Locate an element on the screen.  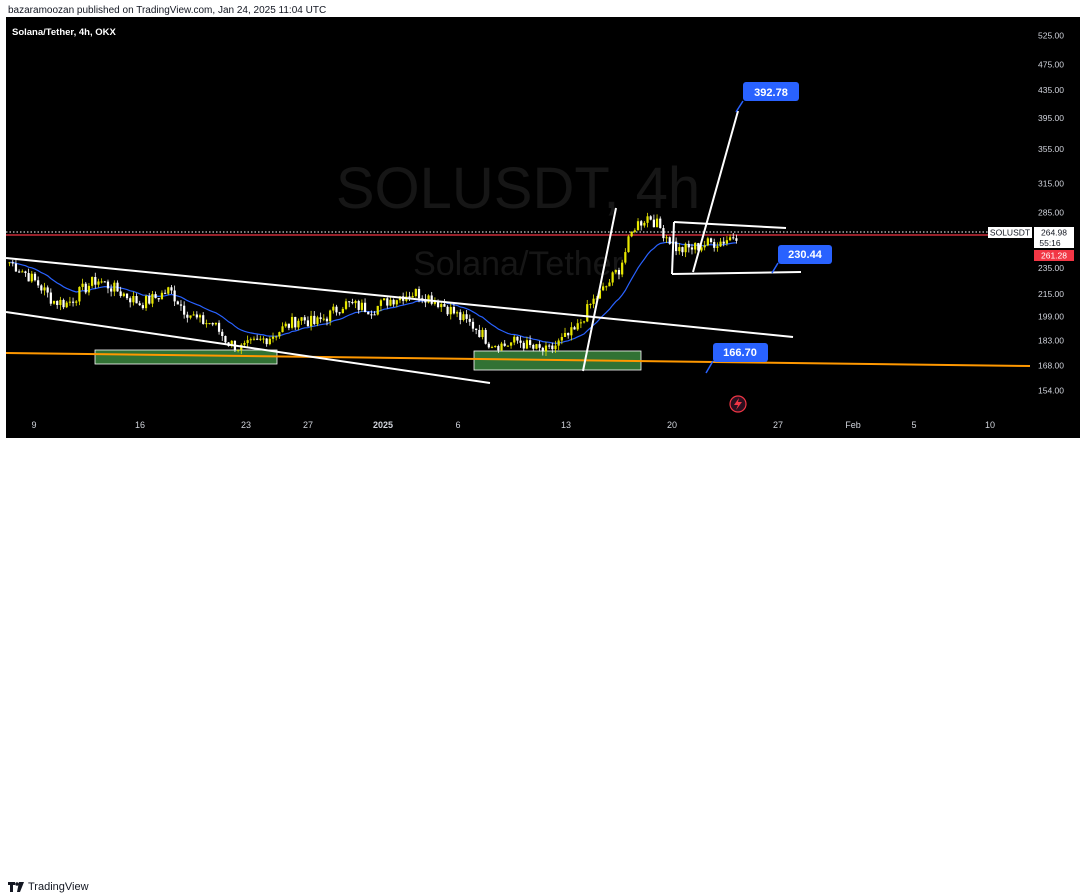
tradingview-logo-text: TradingView is located at coordinates (58, 887).